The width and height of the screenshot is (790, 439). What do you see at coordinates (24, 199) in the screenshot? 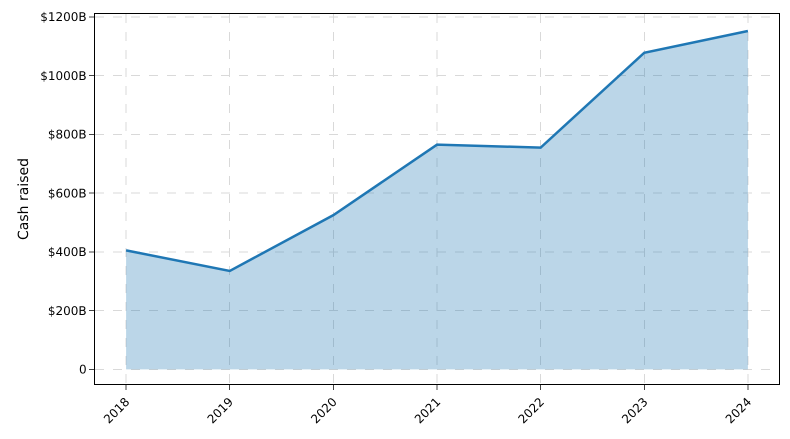
I see `y-axis-title: Cash raised` at bounding box center [24, 199].